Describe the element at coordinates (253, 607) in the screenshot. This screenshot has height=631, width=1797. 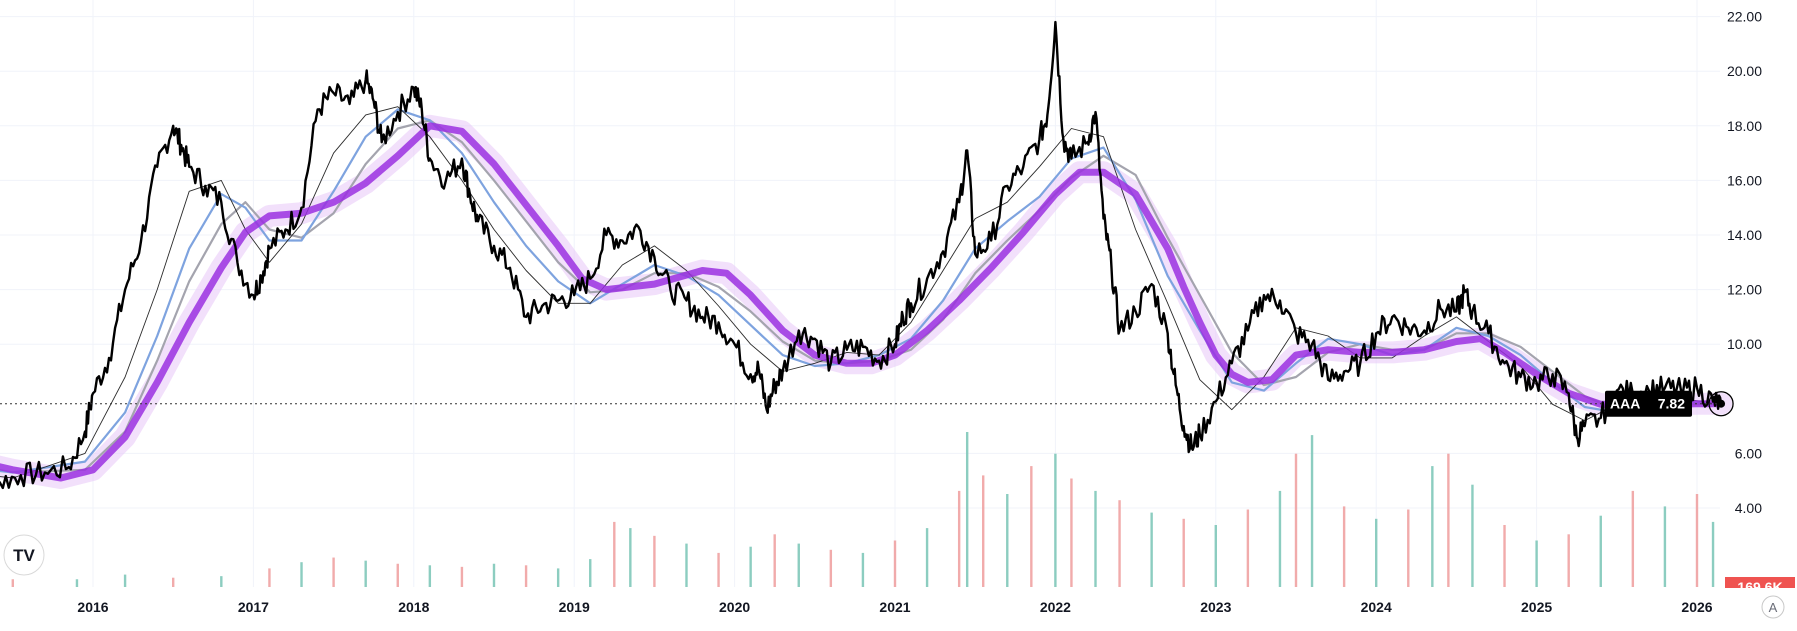
I see `x-tick-label: 2017` at that location.